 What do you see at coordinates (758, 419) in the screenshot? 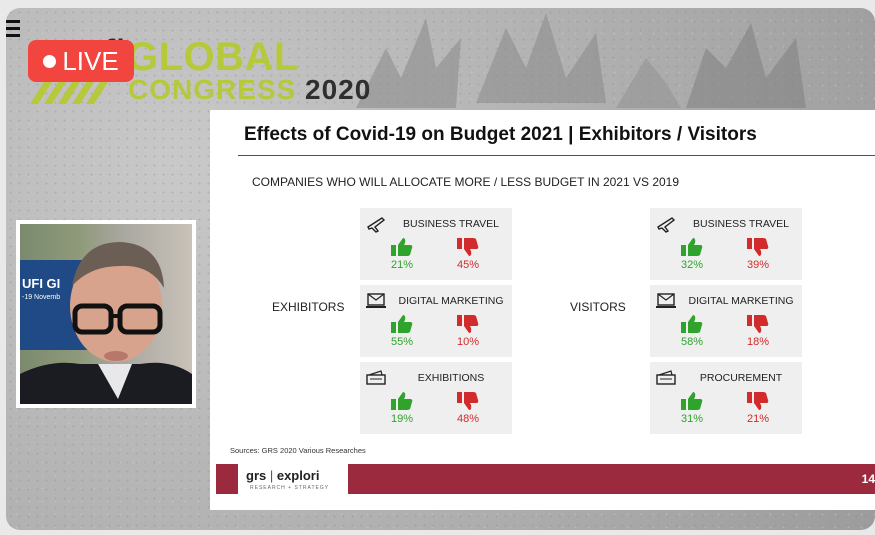
I see `less-budget-percent: 21%` at bounding box center [758, 419].